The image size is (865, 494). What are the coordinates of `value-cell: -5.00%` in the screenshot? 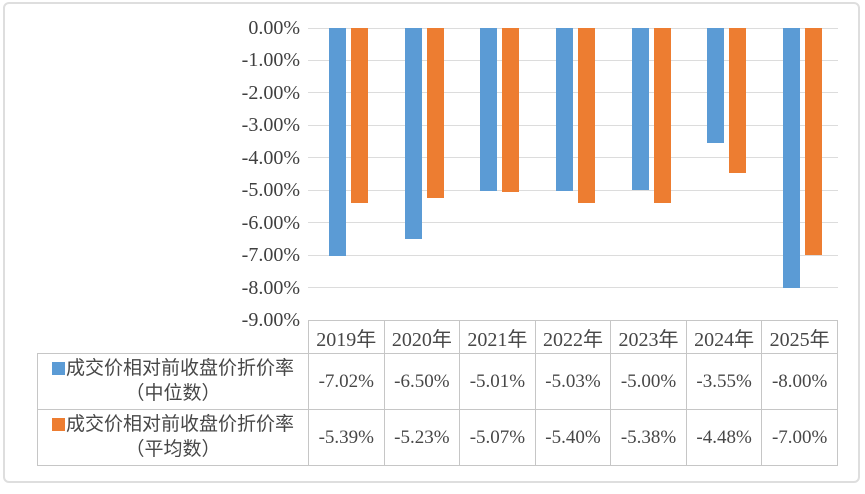 It's located at (648, 381).